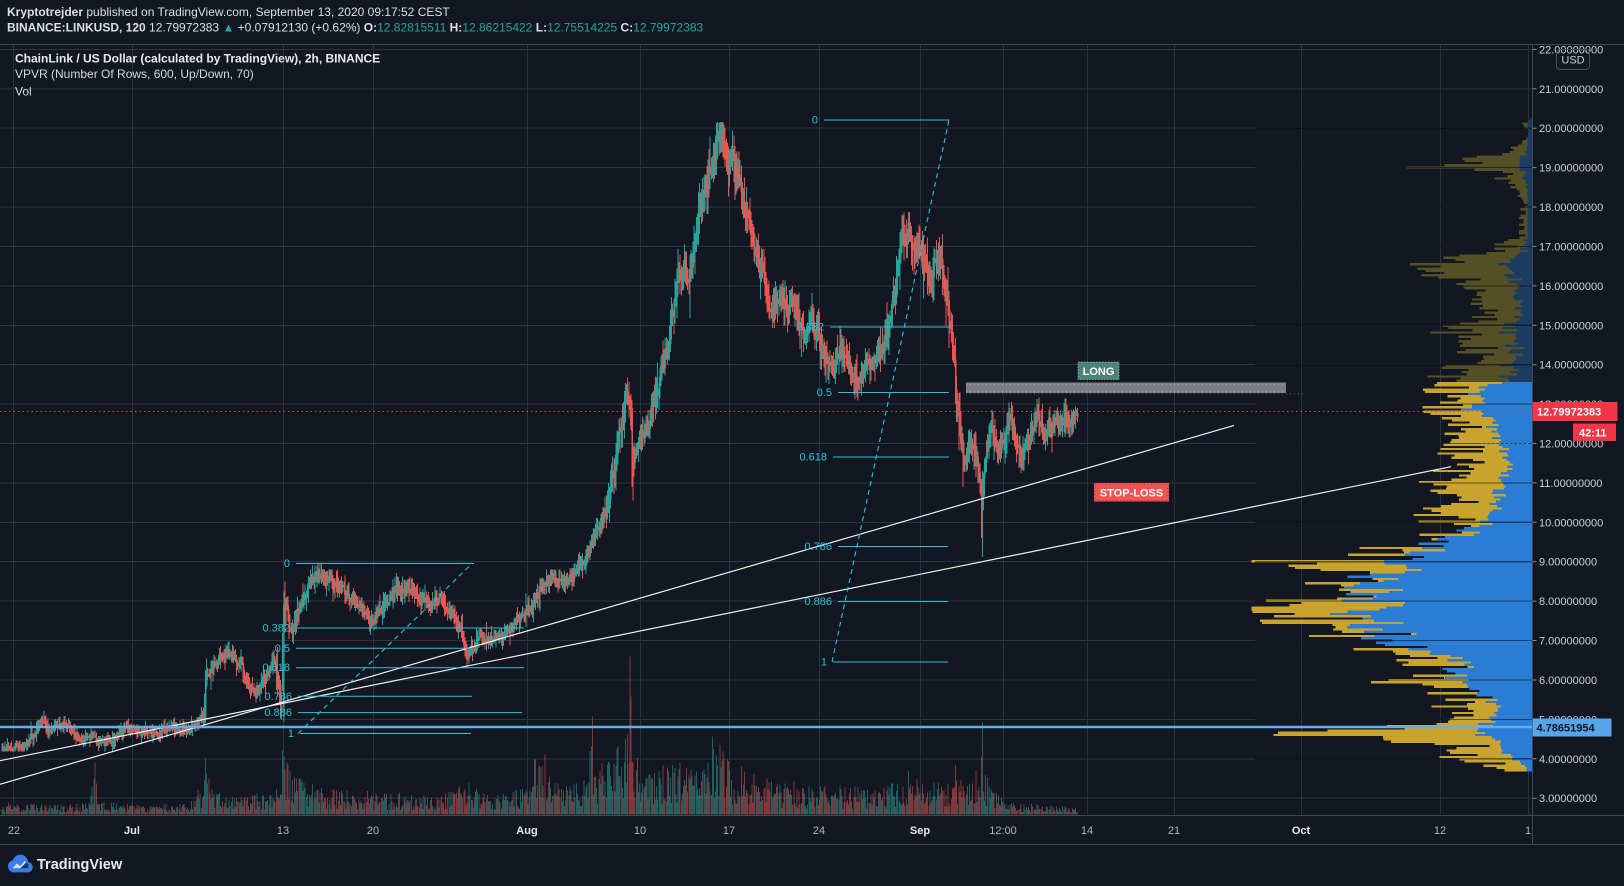 The width and height of the screenshot is (1624, 886). Describe the element at coordinates (1568, 642) in the screenshot. I see `svg-text: 7.00000000` at that location.